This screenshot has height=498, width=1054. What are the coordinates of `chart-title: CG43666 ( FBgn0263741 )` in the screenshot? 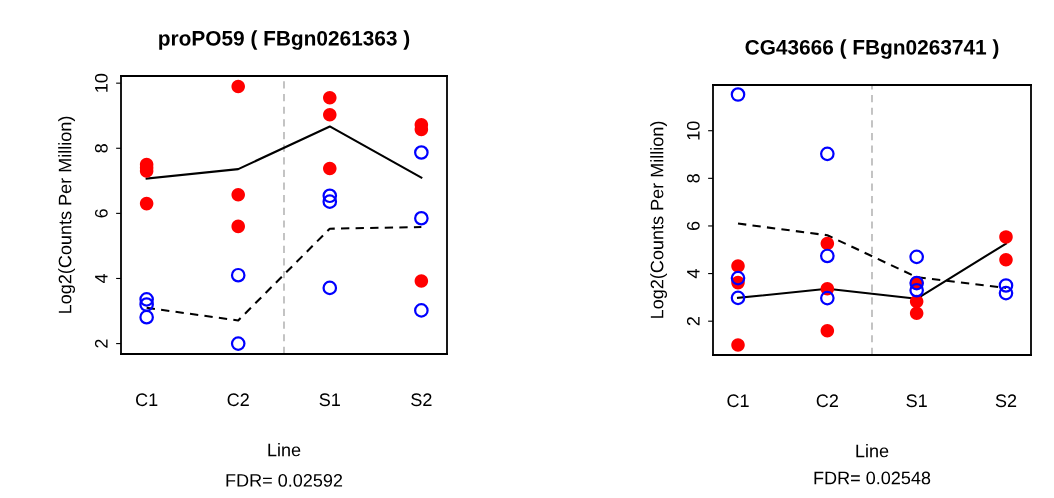 It's located at (872, 49).